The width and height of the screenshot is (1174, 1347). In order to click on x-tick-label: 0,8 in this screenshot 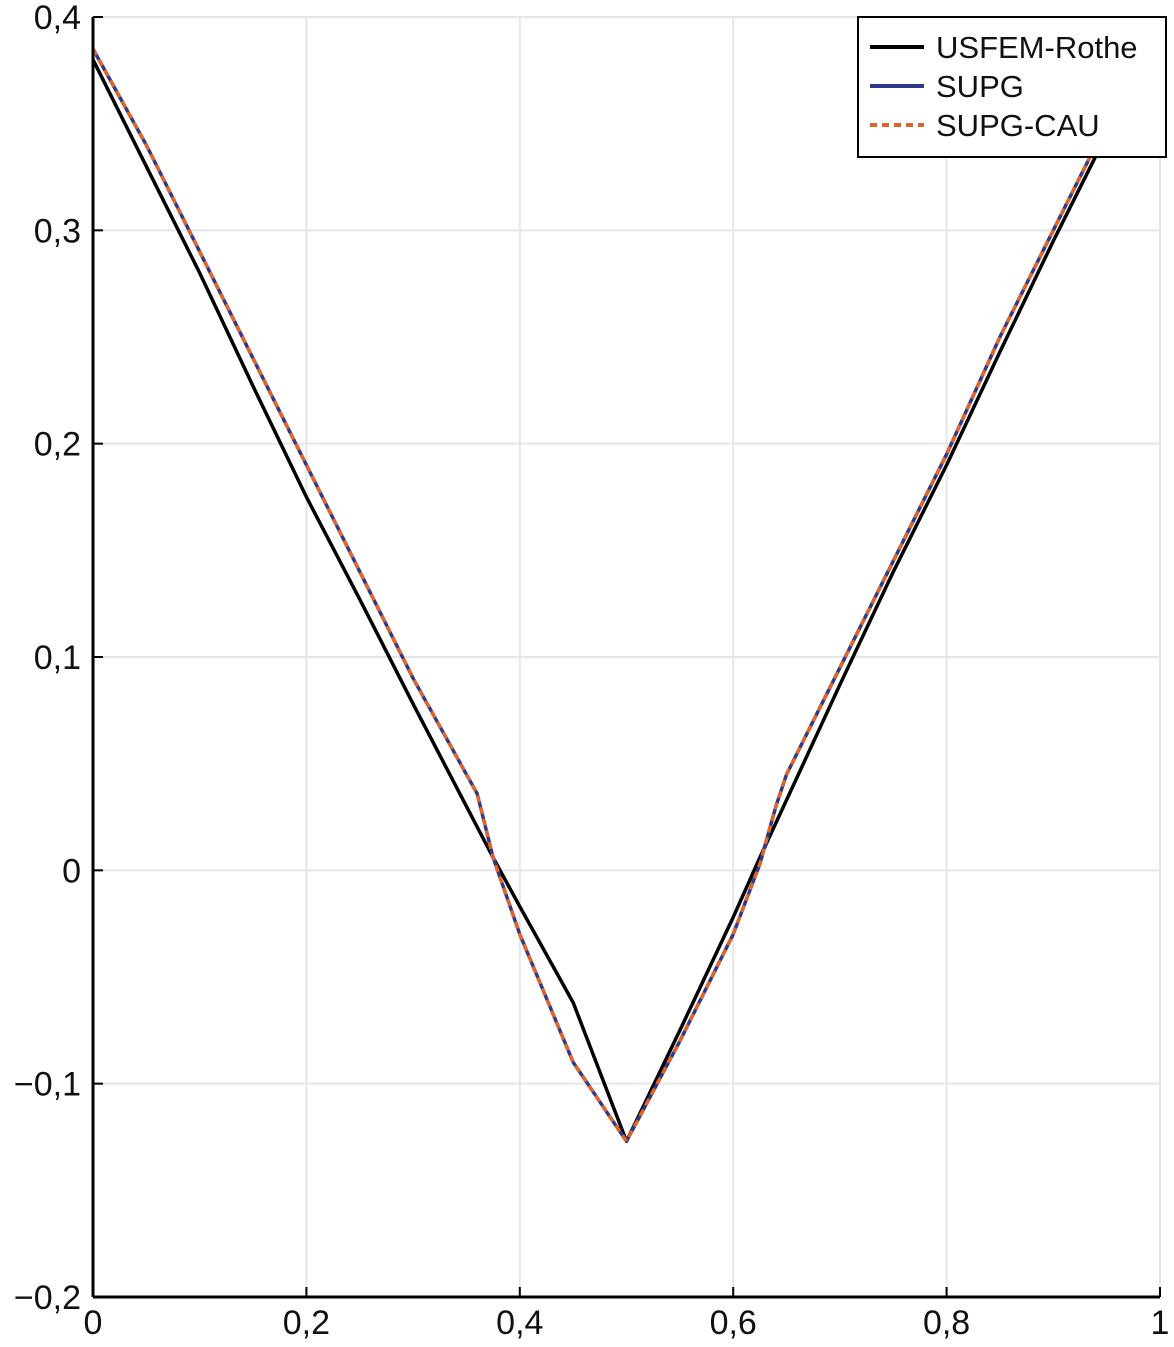, I will do `click(946, 1323)`.